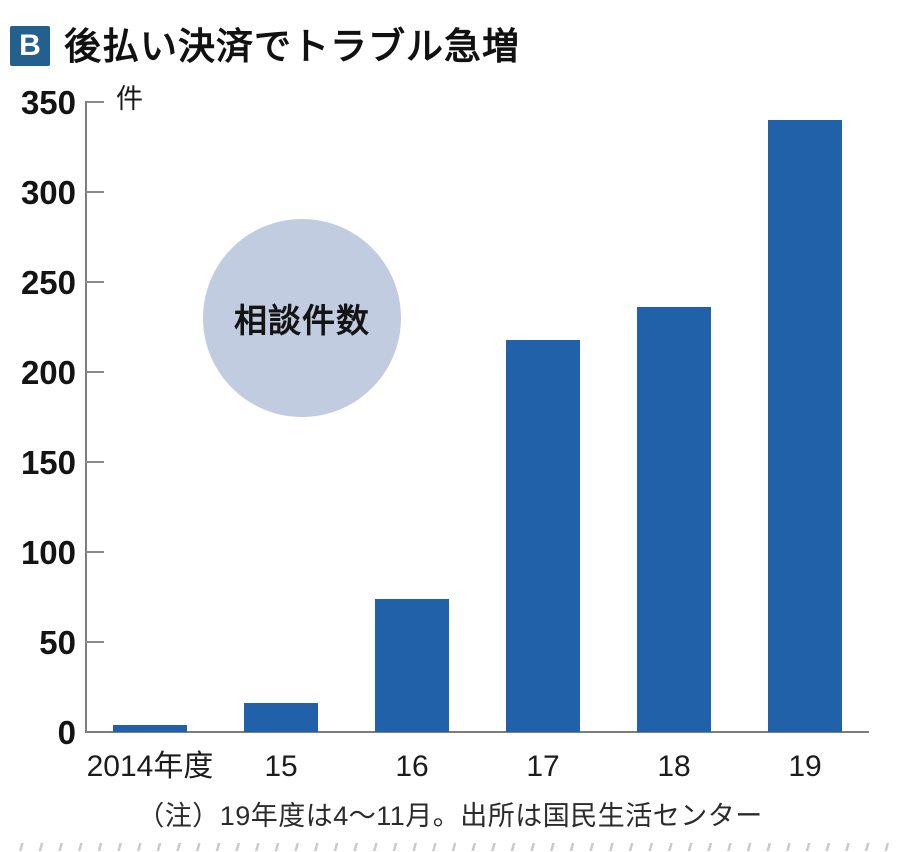 Image resolution: width=900 pixels, height=852 pixels. Describe the element at coordinates (66, 732) in the screenshot. I see `y-tick-label: 0` at that location.